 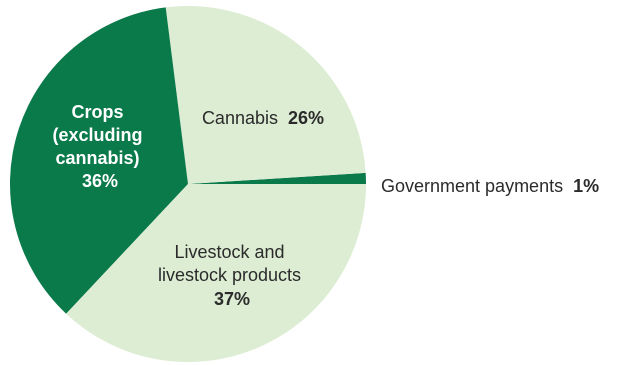 I want to click on label-livestock-value: 37%, so click(x=232, y=299).